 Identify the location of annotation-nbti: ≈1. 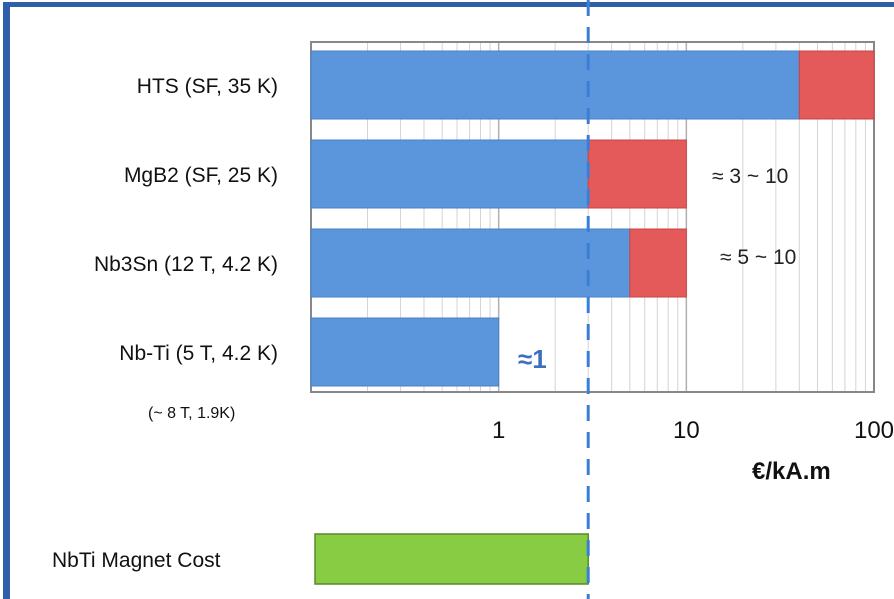
(532, 359).